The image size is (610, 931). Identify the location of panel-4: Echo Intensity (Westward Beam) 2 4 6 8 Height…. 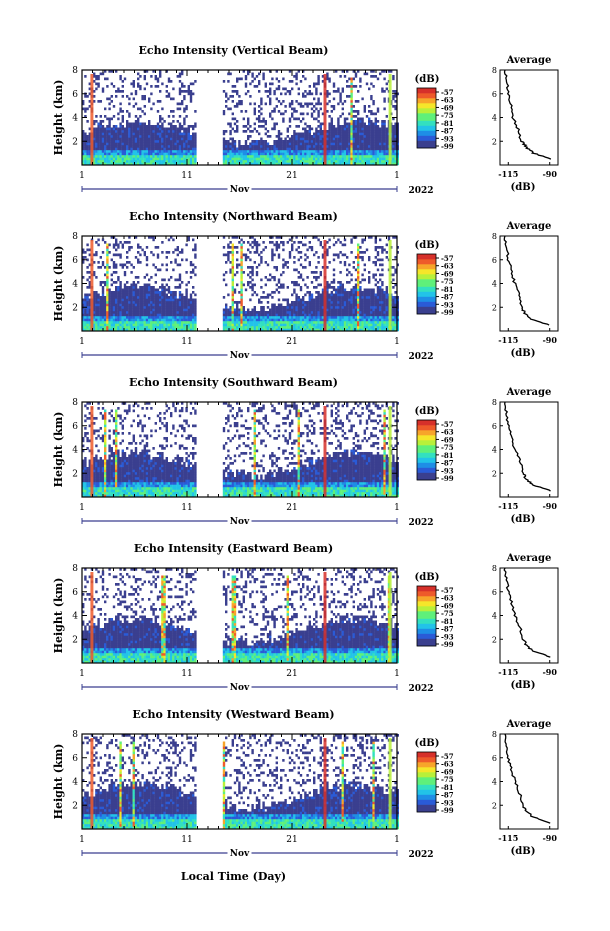
(305, 784).